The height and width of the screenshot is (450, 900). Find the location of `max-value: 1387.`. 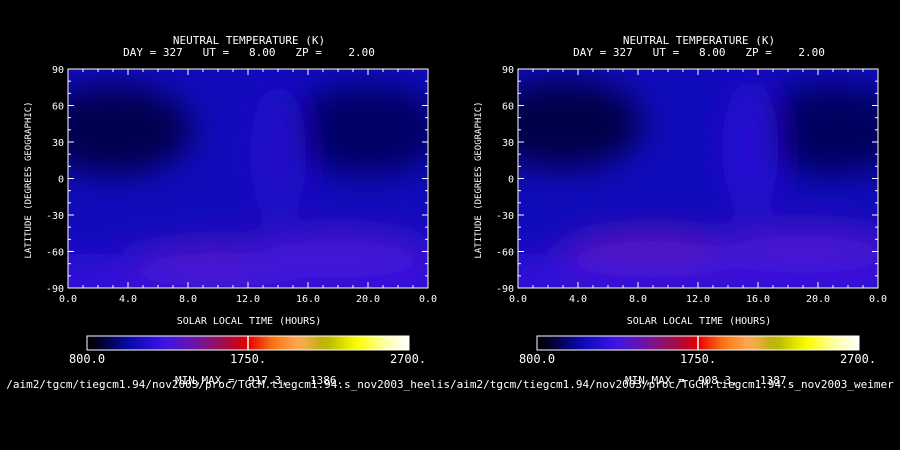

max-value: 1387. is located at coordinates (776, 380).